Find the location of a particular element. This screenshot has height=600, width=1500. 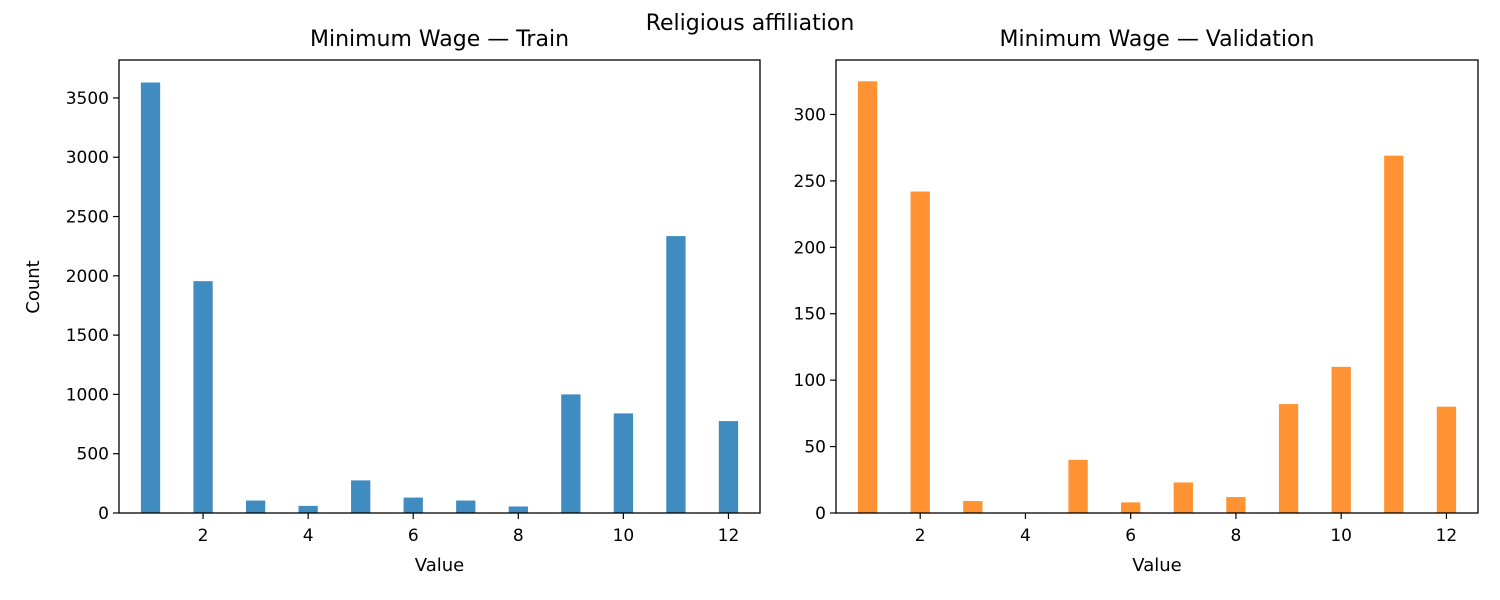

train-x-tick-label: 8 is located at coordinates (518, 536).